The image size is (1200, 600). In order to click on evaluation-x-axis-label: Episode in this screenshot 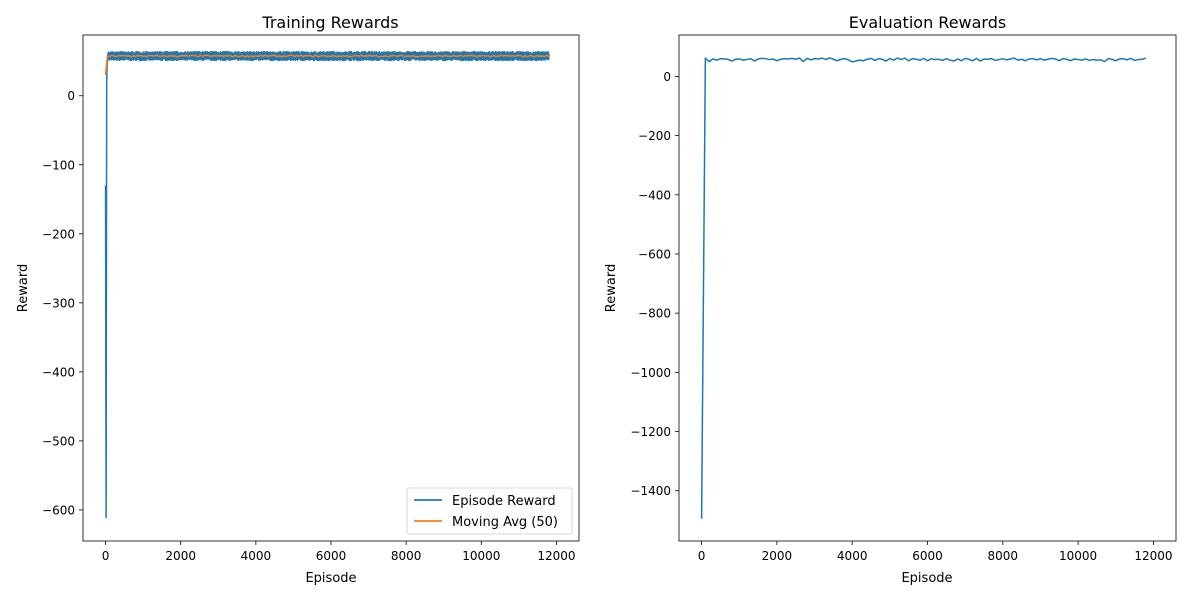, I will do `click(926, 578)`.